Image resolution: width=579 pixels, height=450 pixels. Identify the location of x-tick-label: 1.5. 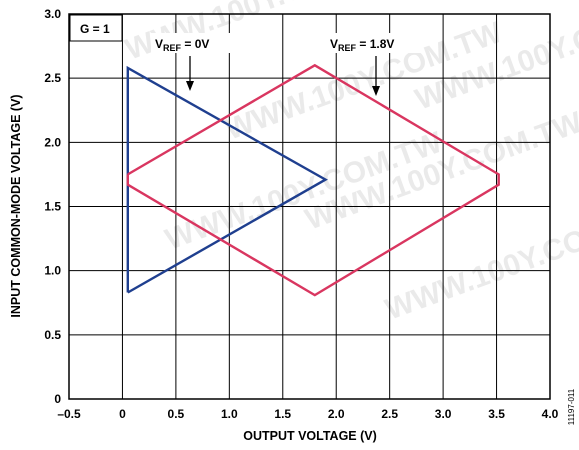
(282, 414).